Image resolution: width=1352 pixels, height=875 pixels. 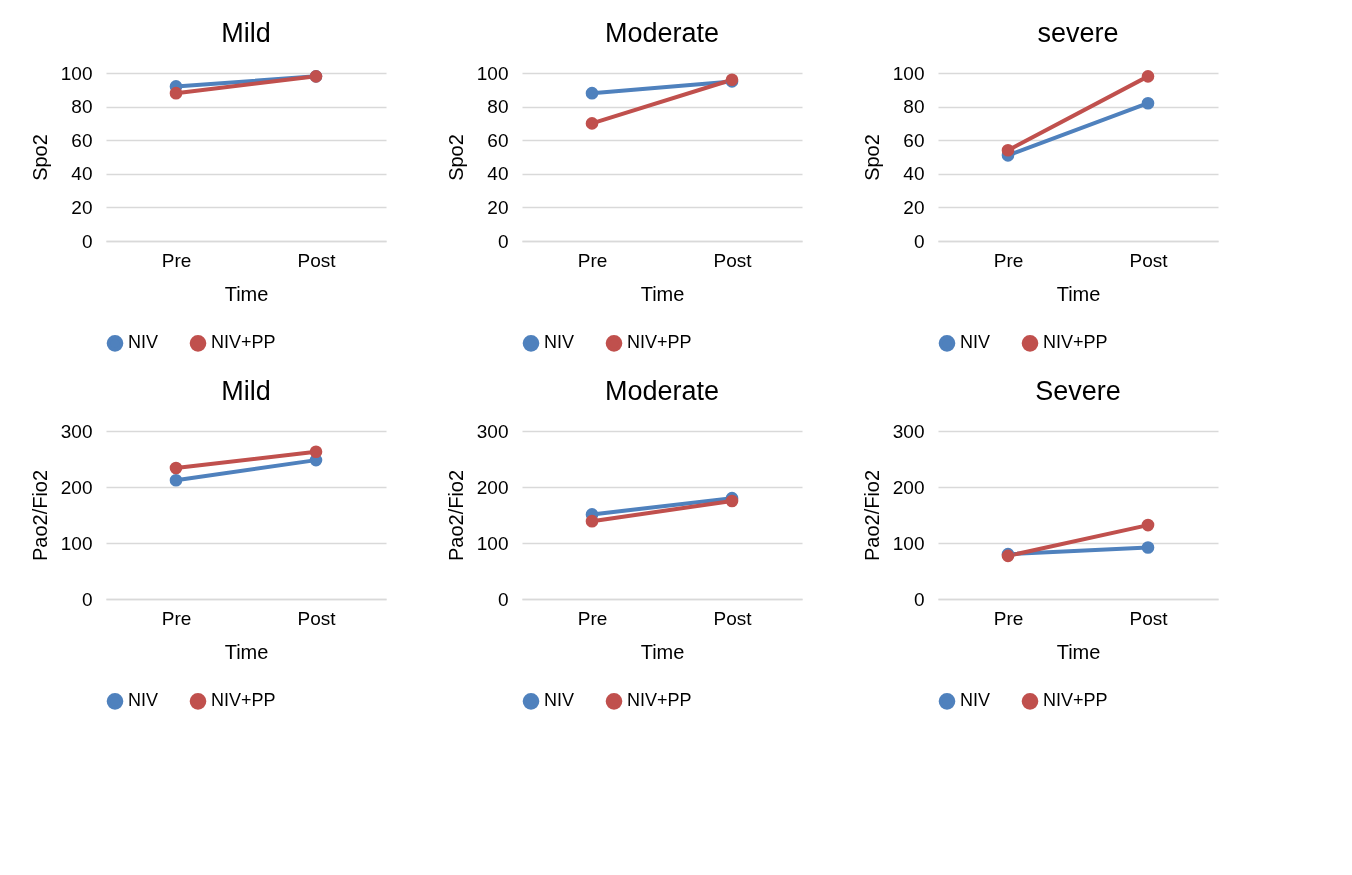 What do you see at coordinates (1078, 33) in the screenshot?
I see `chart-title: severe` at bounding box center [1078, 33].